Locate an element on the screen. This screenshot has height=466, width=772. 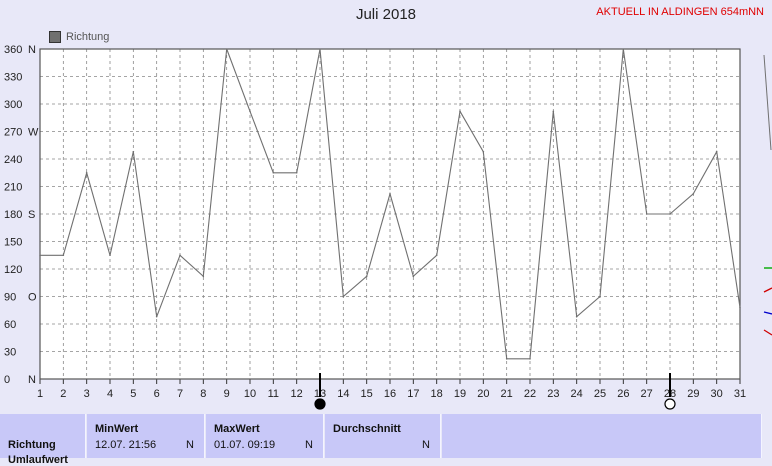
x-tick-label: 10 is located at coordinates (250, 394).